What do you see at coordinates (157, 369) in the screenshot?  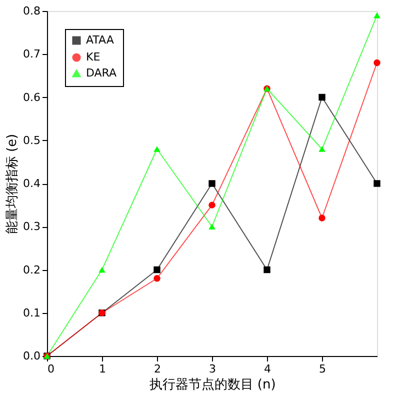 I see `x-tick-label: 2` at bounding box center [157, 369].